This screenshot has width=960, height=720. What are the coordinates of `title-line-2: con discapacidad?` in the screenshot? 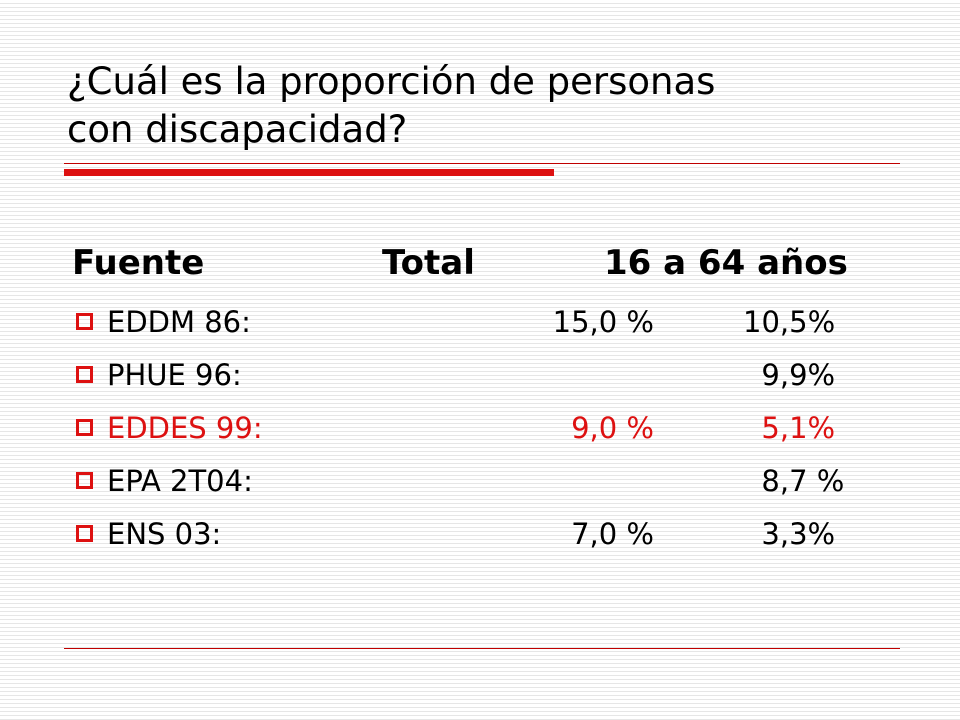 It's located at (237, 129).